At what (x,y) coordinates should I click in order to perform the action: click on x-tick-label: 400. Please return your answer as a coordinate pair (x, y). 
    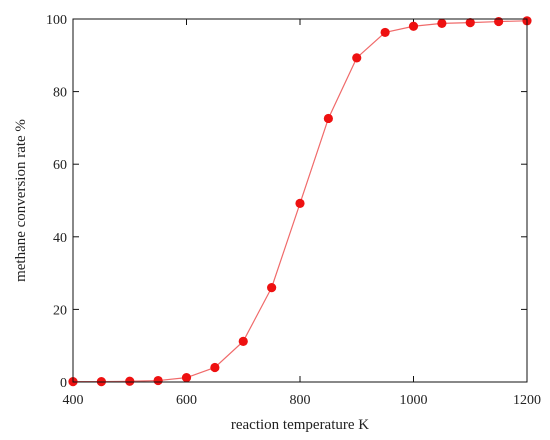
    Looking at the image, I should click on (73, 400).